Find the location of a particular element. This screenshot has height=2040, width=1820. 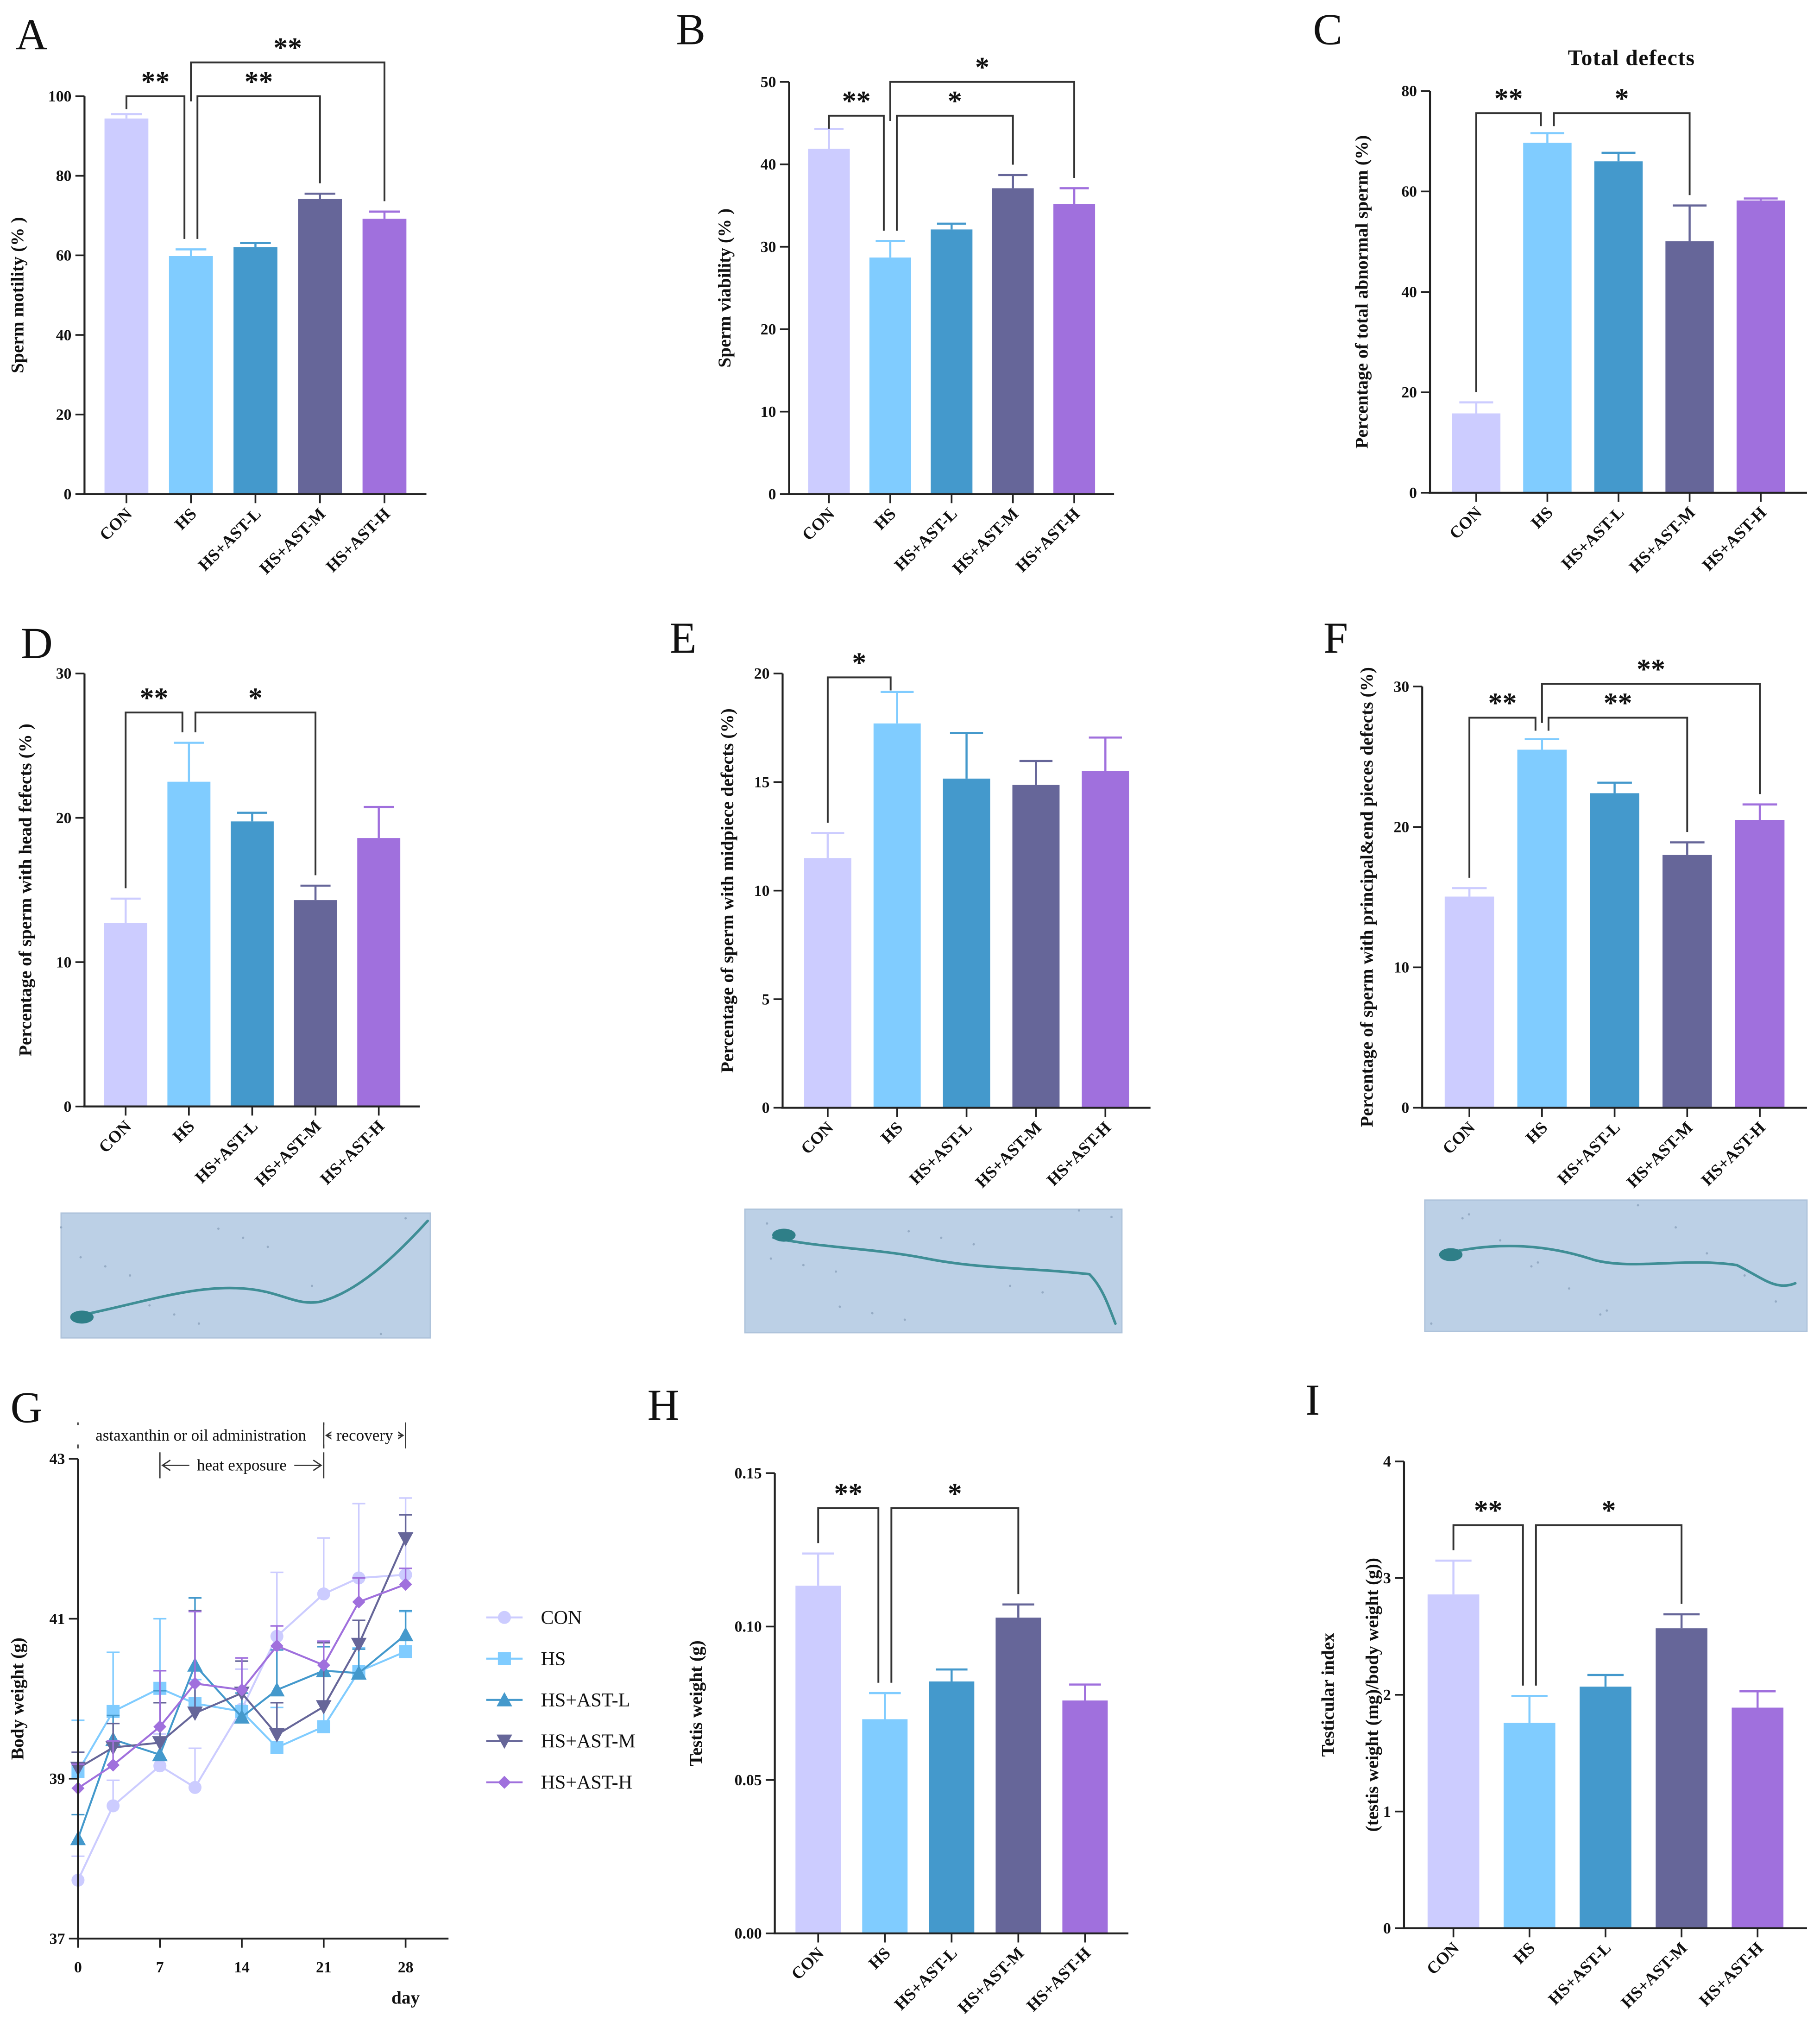

x-tick-label: HS+AST-H is located at coordinates (1059, 1979).